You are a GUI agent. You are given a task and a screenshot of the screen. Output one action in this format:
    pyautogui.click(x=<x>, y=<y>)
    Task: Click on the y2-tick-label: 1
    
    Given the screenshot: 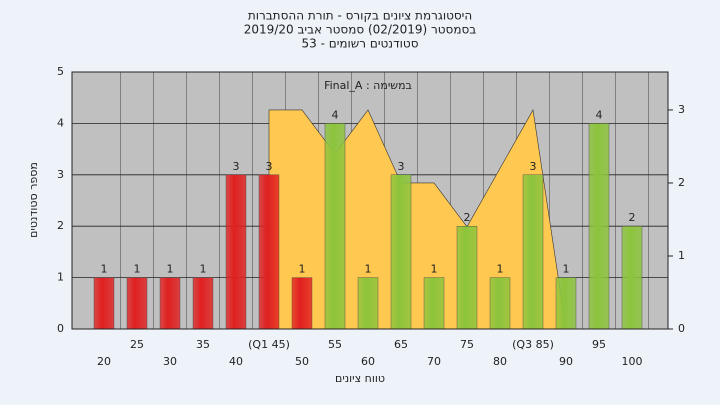 What is the action you would take?
    pyautogui.click(x=681, y=255)
    